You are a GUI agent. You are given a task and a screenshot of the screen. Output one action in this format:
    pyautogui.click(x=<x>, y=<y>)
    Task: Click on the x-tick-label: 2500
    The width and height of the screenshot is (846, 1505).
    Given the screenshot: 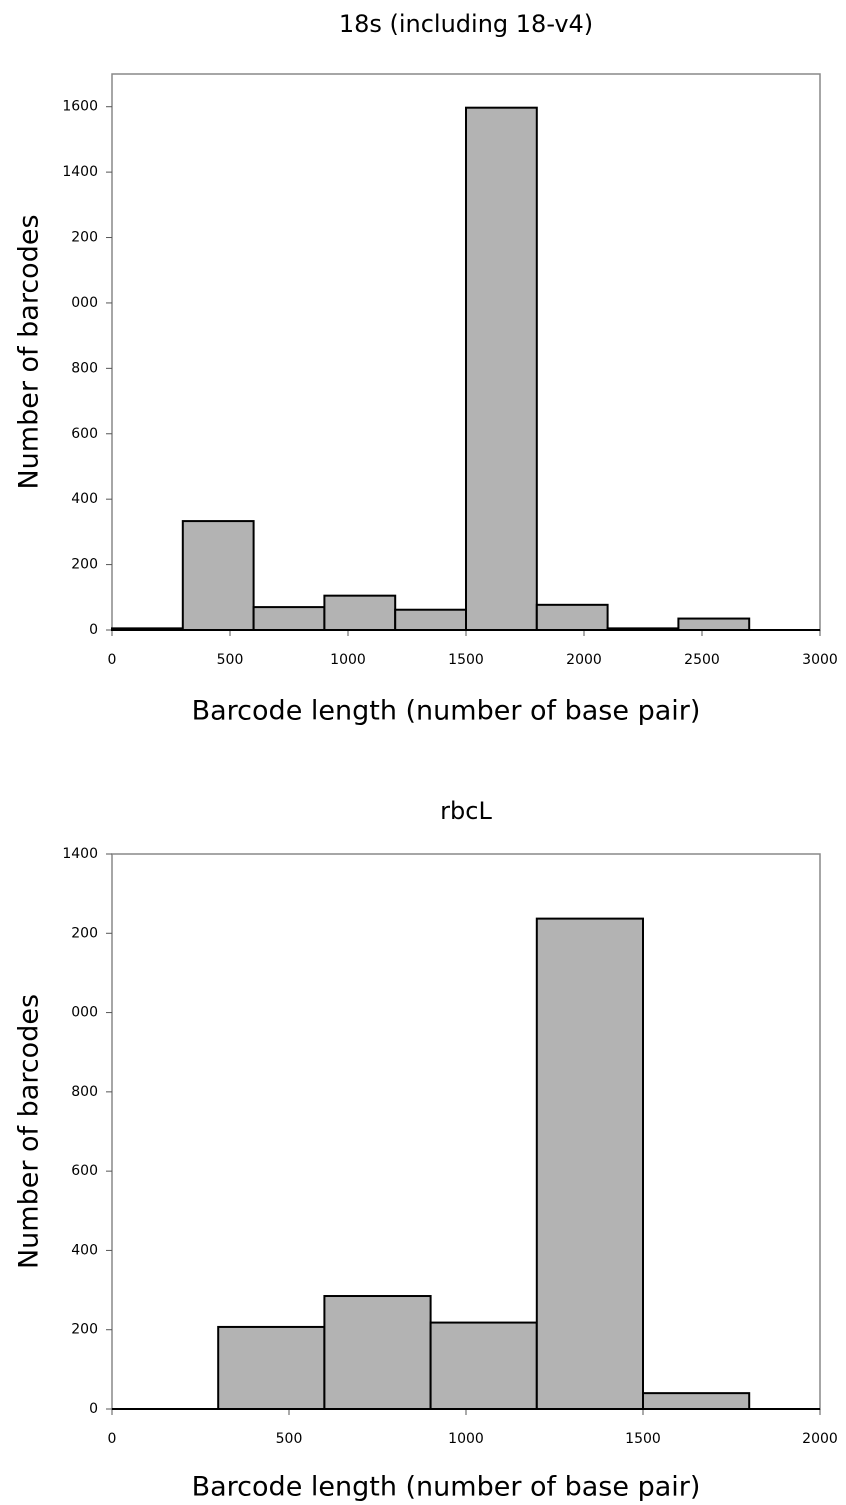 What is the action you would take?
    pyautogui.click(x=702, y=660)
    